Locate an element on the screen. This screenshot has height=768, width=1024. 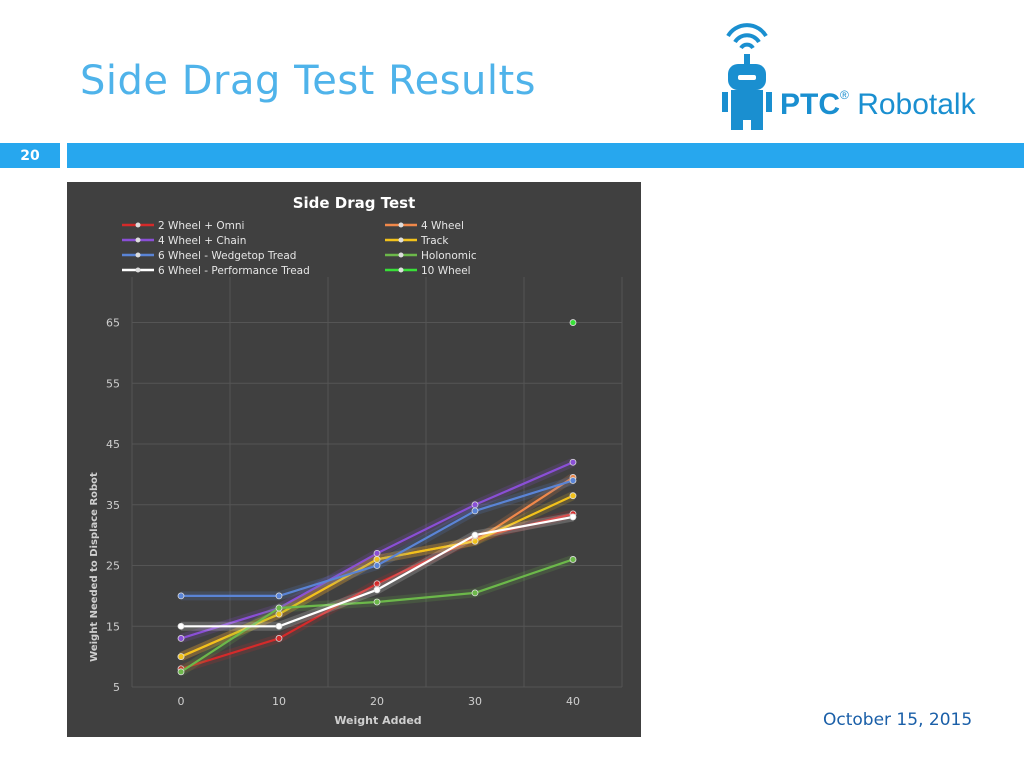
legend-label: 6 Wheel - Wedgetop Tread is located at coordinates (227, 256).